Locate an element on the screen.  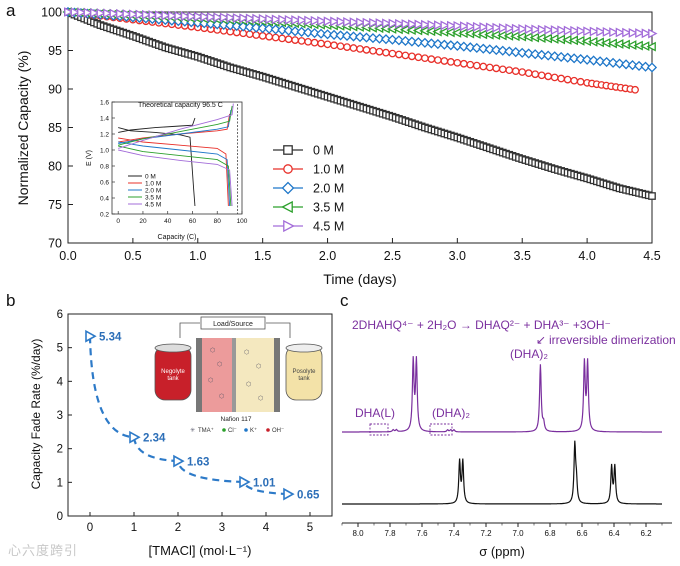
inset-series is located at coordinates (176, 155).